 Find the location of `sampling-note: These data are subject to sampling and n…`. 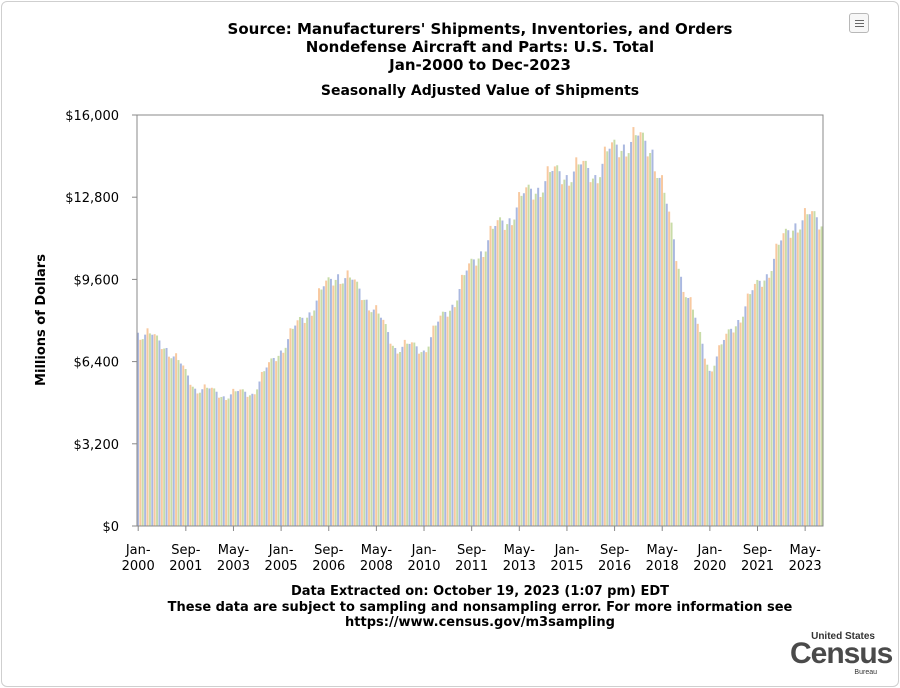

sampling-note: These data are subject to sampling and n… is located at coordinates (480, 607).